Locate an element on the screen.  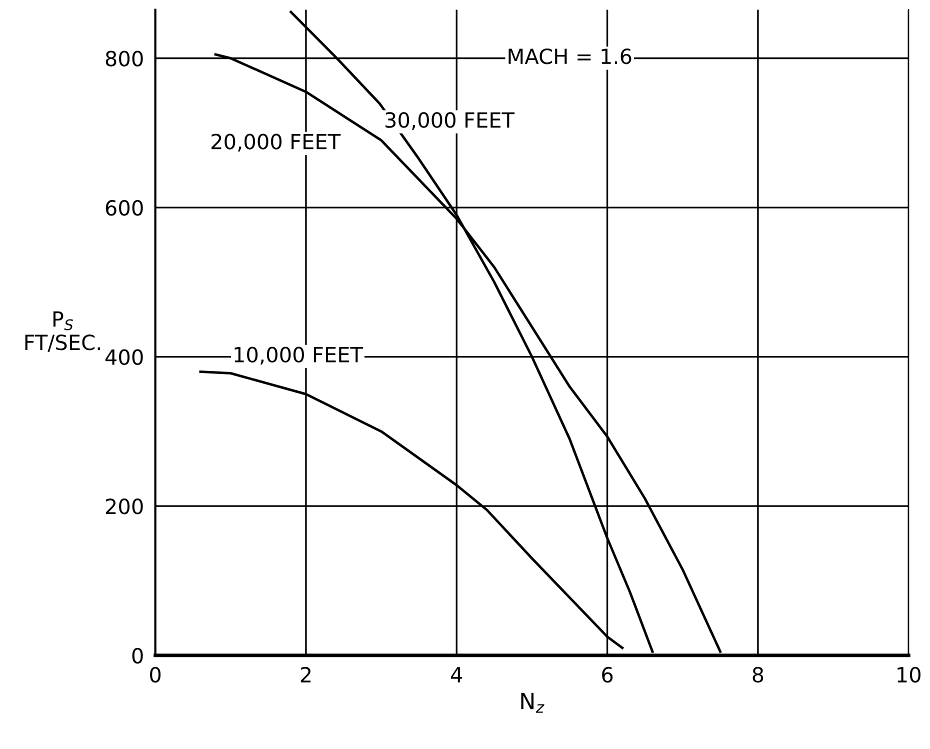
x-tick-label: 10 is located at coordinates (909, 674).